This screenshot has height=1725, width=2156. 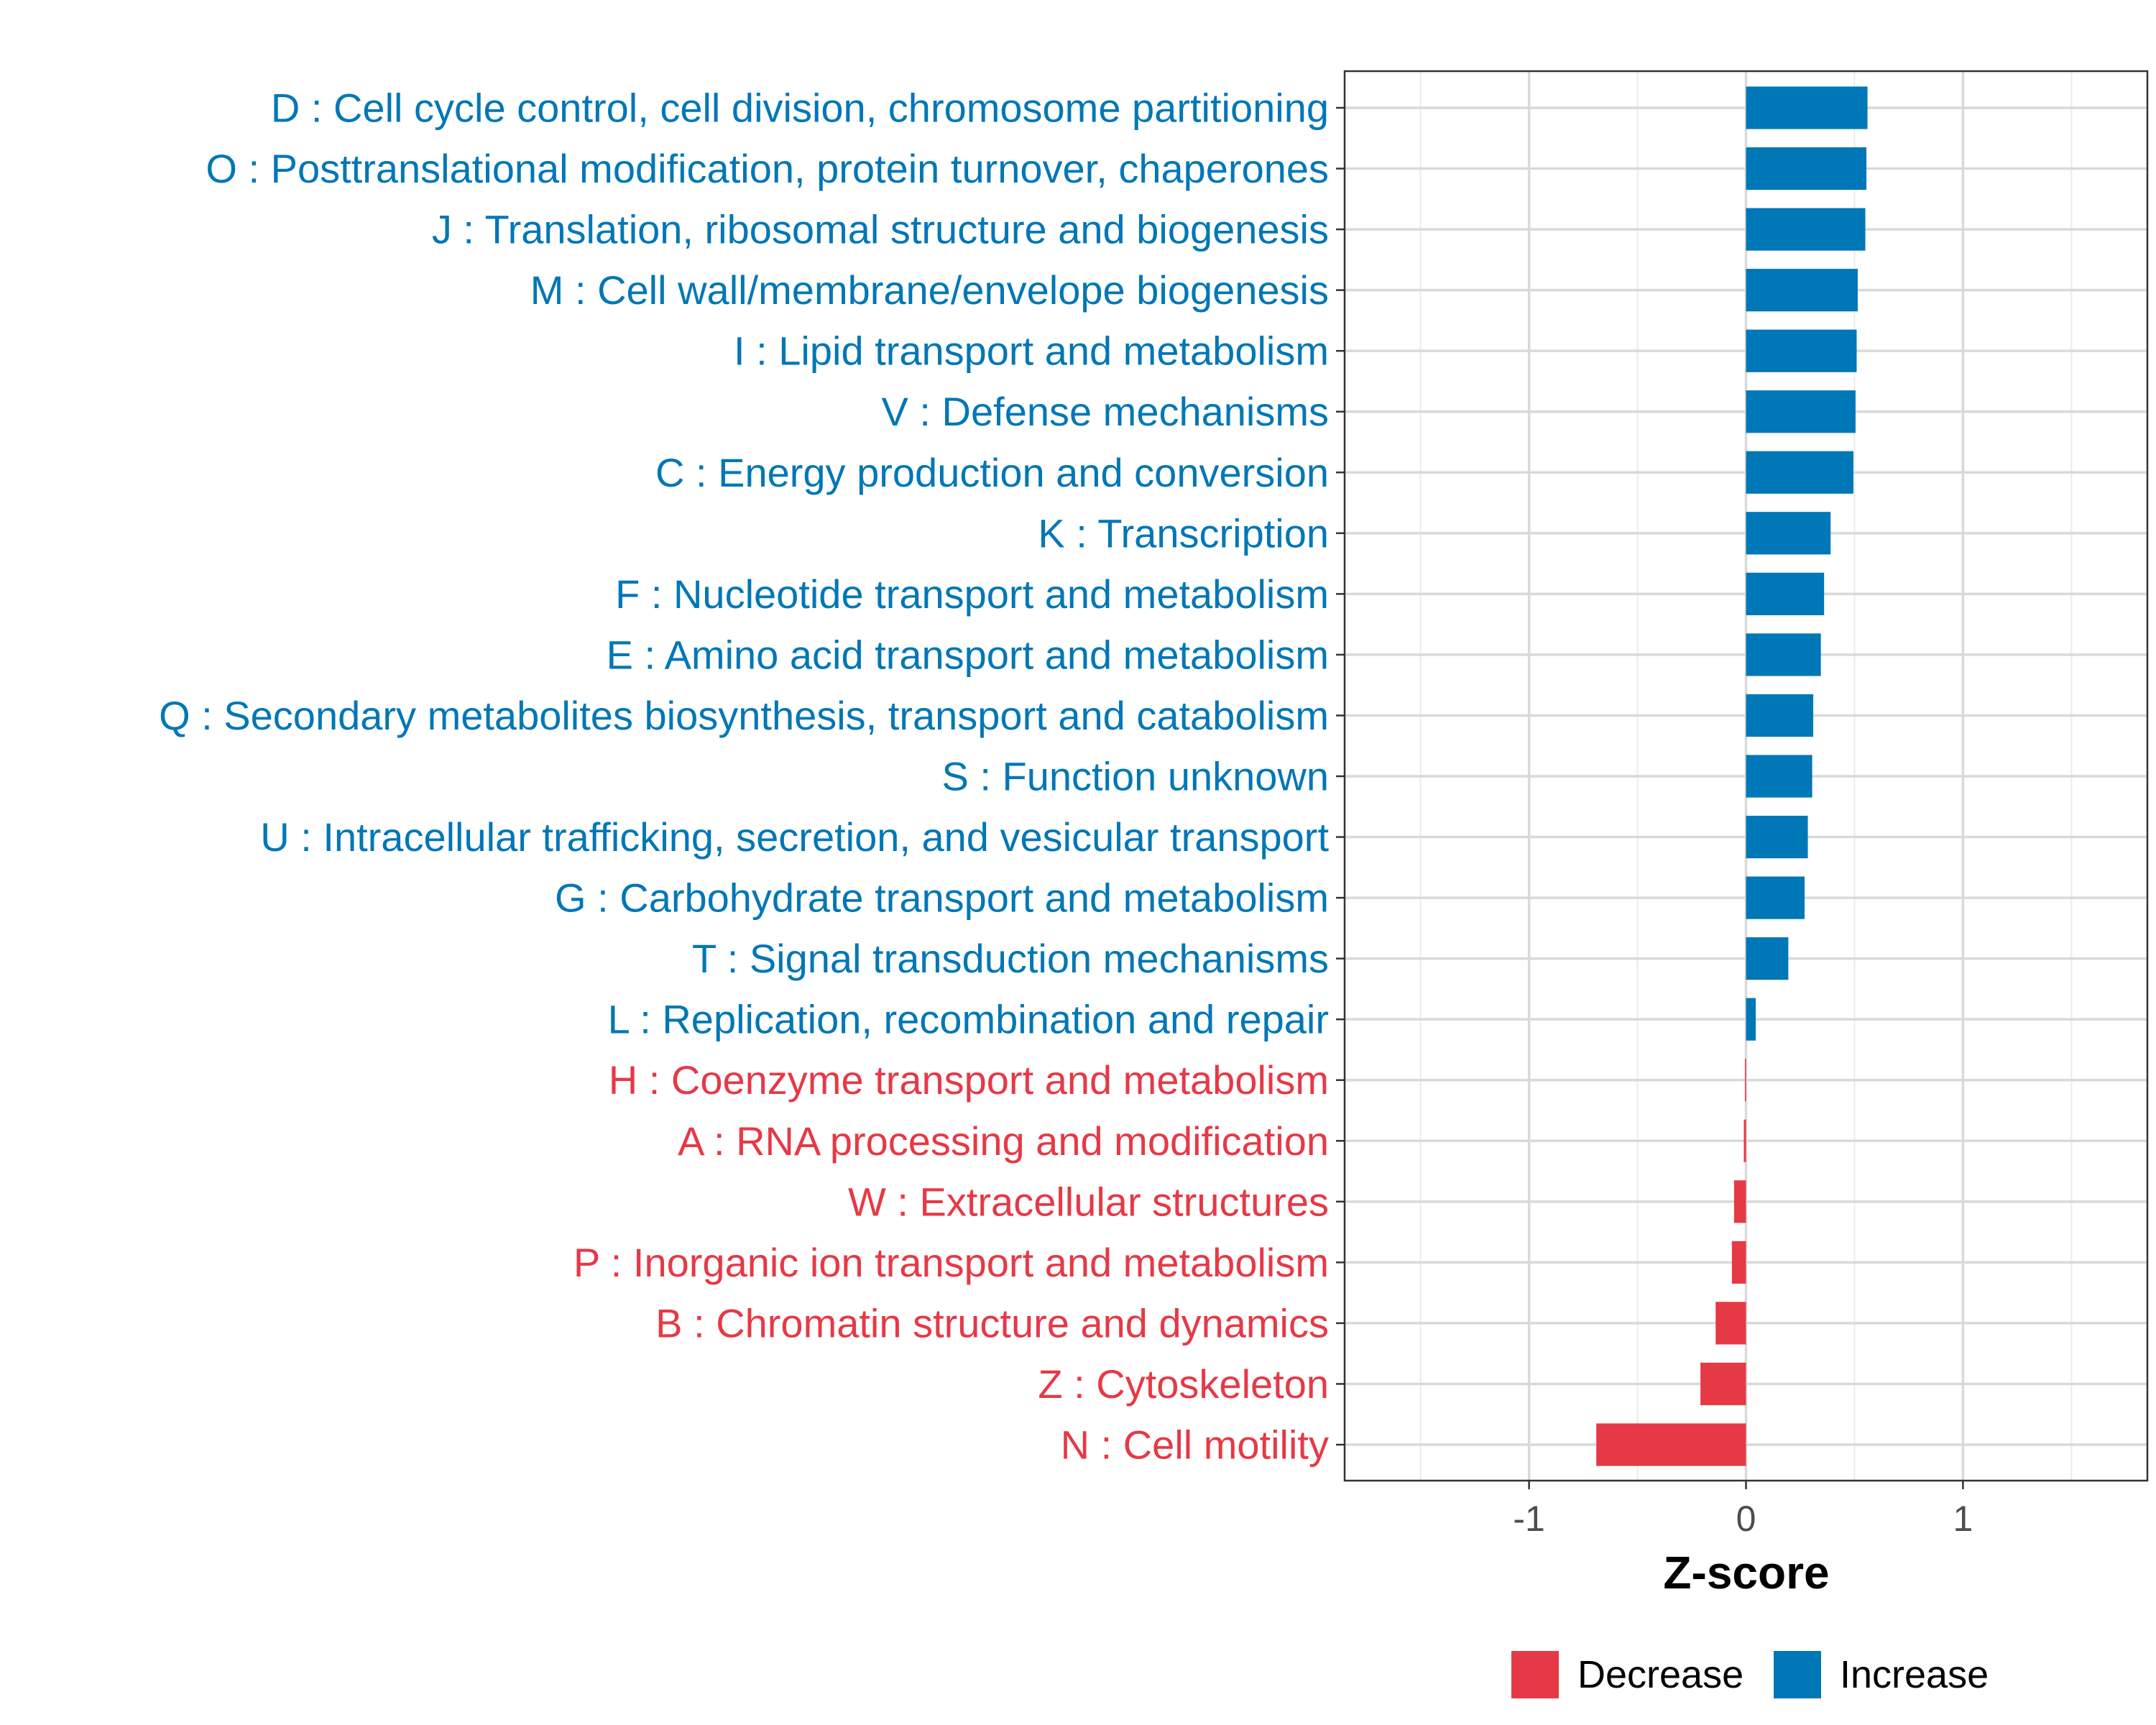 What do you see at coordinates (1106, 411) in the screenshot?
I see `category-label: V : Defense mechanisms` at bounding box center [1106, 411].